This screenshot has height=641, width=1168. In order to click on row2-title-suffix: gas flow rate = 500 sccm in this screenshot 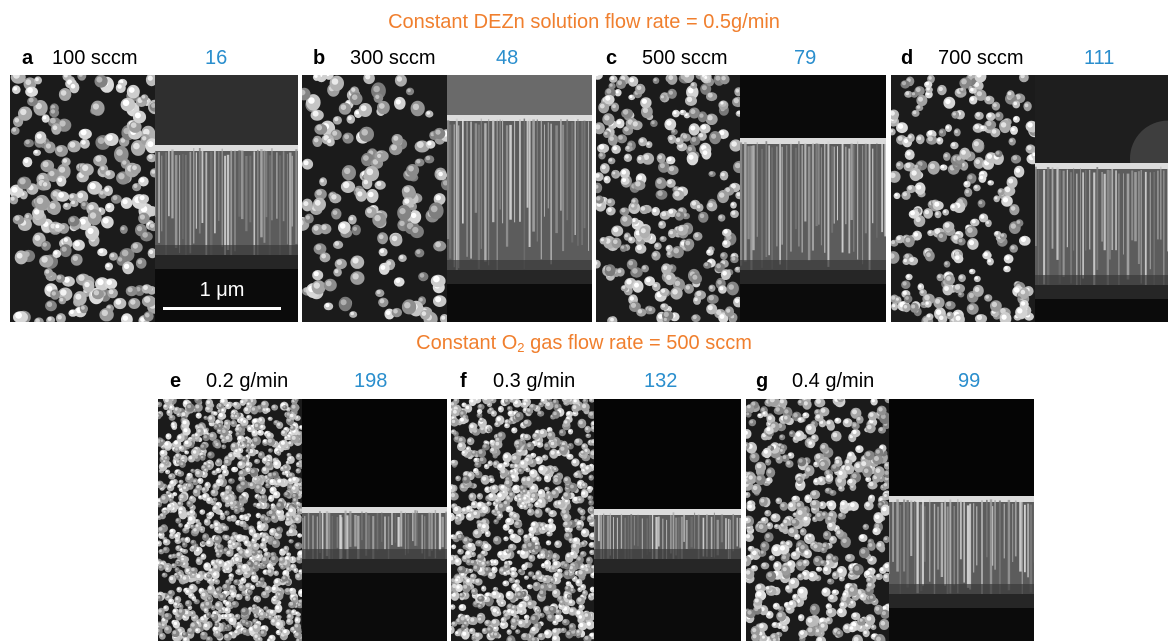, I will do `click(638, 343)`.